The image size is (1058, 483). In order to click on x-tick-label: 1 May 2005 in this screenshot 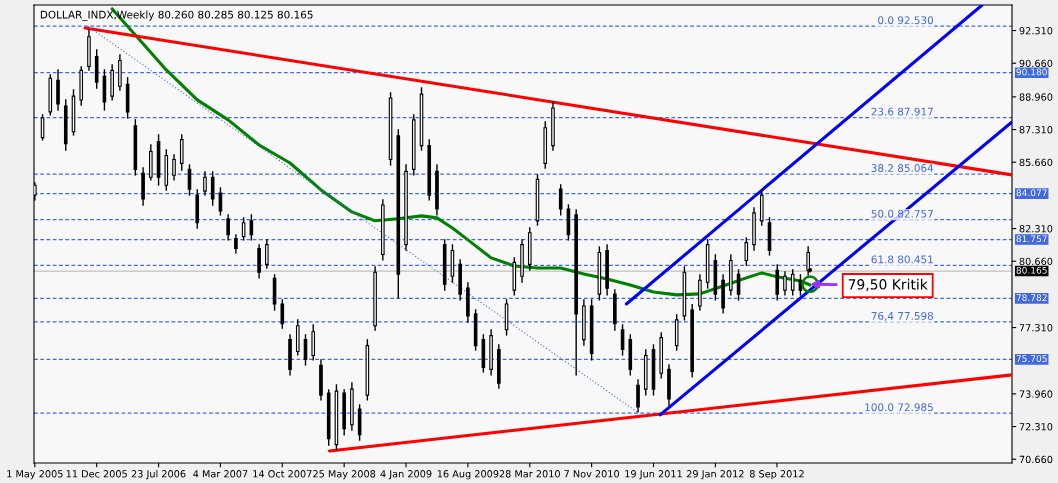, I will do `click(35, 475)`.